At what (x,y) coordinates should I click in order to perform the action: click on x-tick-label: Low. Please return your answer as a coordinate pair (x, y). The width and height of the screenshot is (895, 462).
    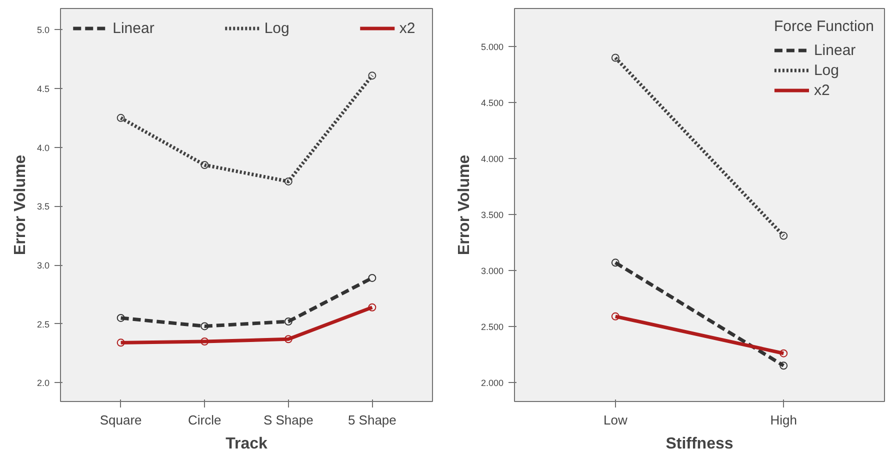
    Looking at the image, I should click on (615, 420).